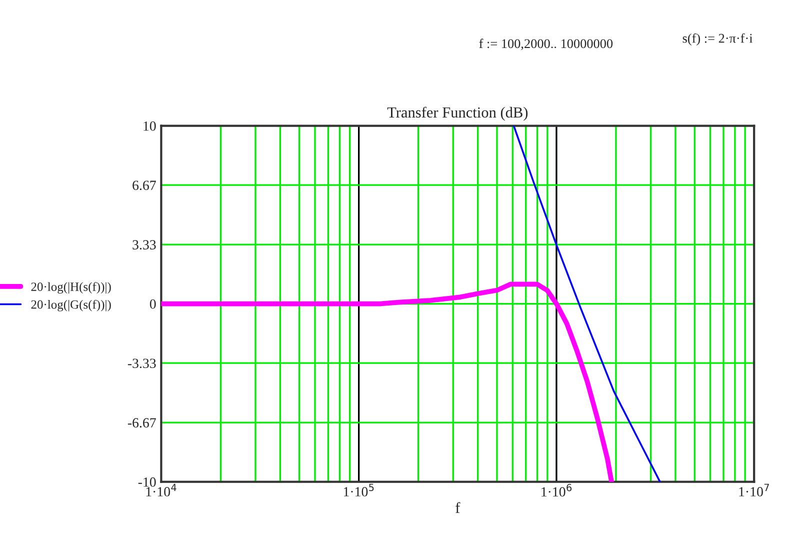 This screenshot has width=798, height=533. What do you see at coordinates (153, 304) in the screenshot?
I see `y-tick-label: 0` at bounding box center [153, 304].